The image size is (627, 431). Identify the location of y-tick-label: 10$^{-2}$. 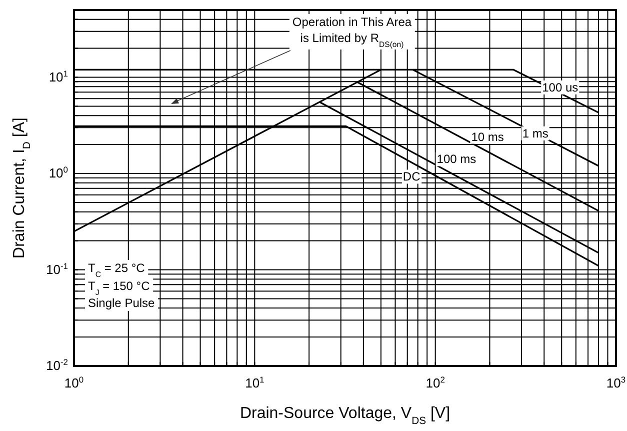
(57, 365).